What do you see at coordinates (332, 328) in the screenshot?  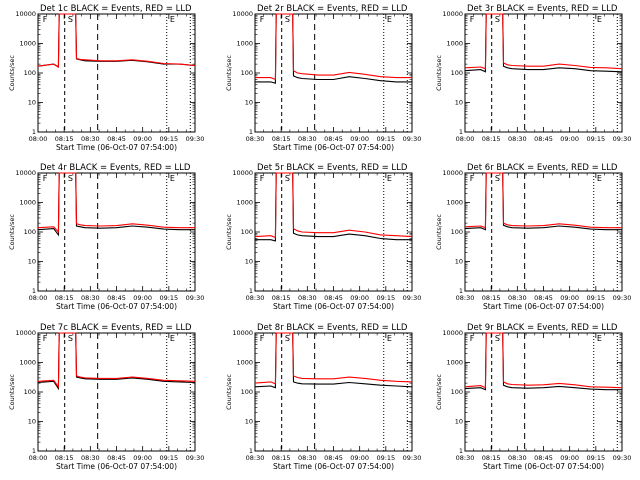 I see `chart-title: Det 8r BLACK = Events, RED = LLD` at bounding box center [332, 328].